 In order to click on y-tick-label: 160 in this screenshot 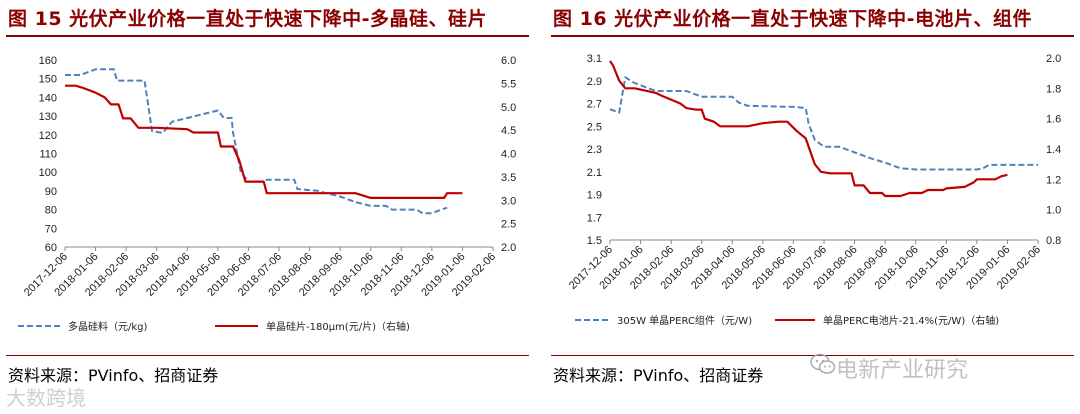, I will do `click(48, 61)`.